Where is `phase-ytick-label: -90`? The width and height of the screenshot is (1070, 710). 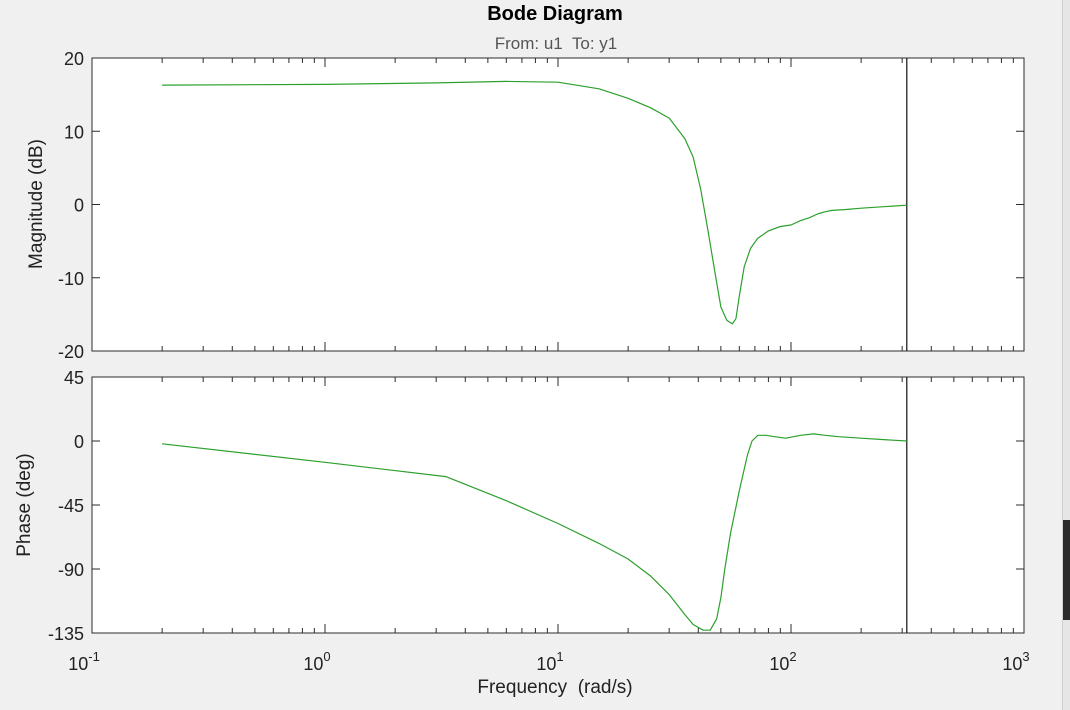 phase-ytick-label: -90 is located at coordinates (71, 570).